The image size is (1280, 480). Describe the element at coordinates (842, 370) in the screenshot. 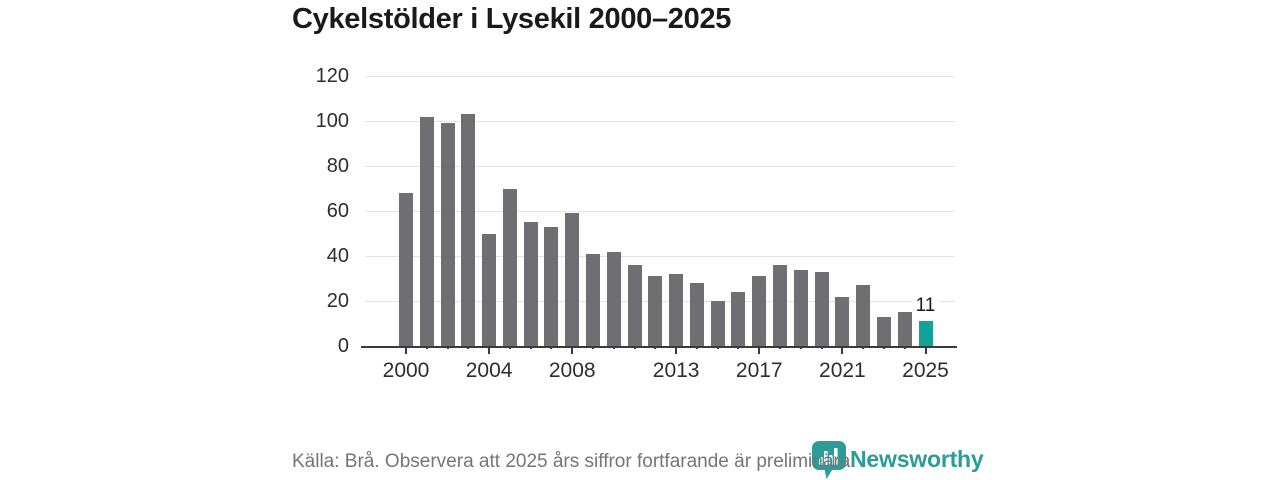

I see `x-tick-label-2021: 2021` at that location.